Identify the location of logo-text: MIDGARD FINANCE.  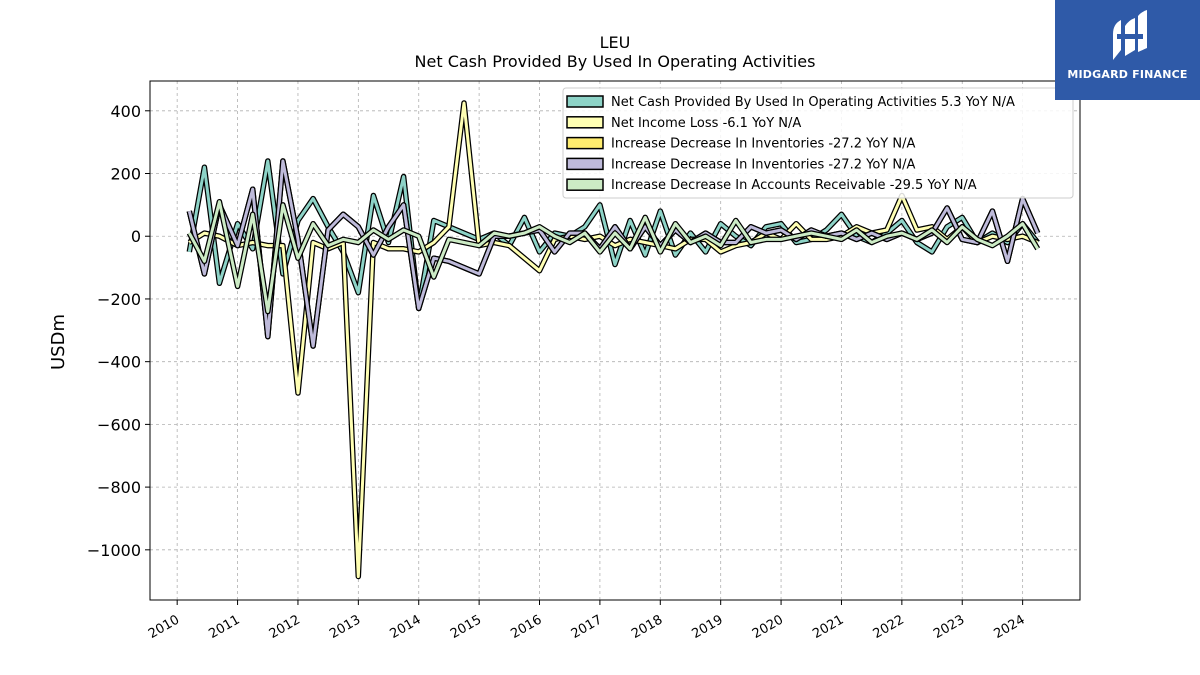
(1127, 74).